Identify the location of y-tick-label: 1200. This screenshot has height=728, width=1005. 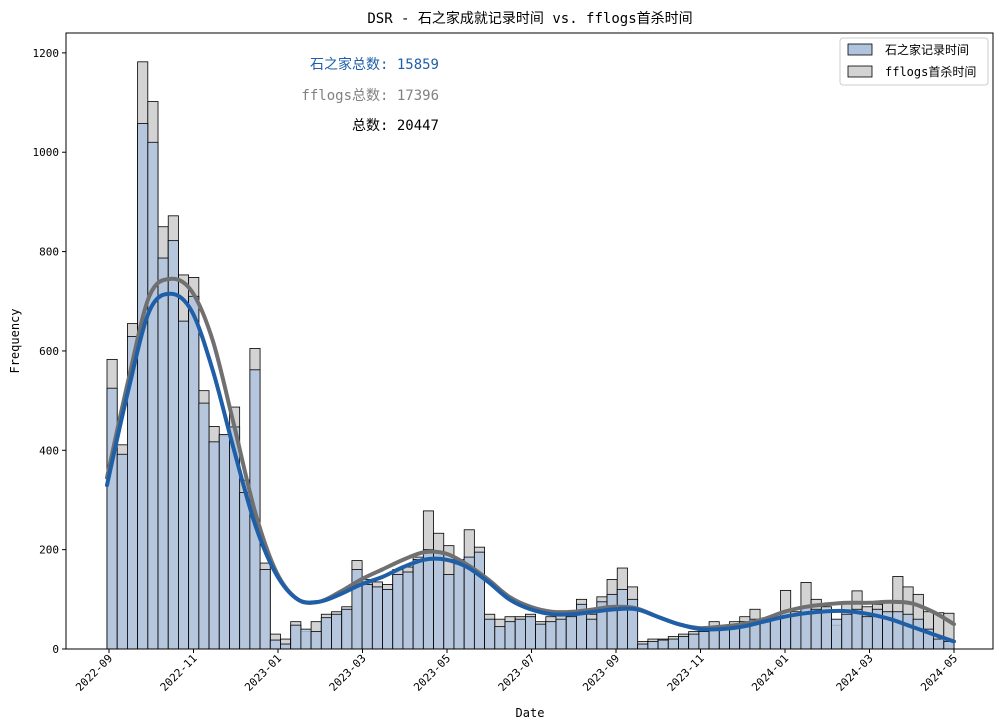
(46, 53).